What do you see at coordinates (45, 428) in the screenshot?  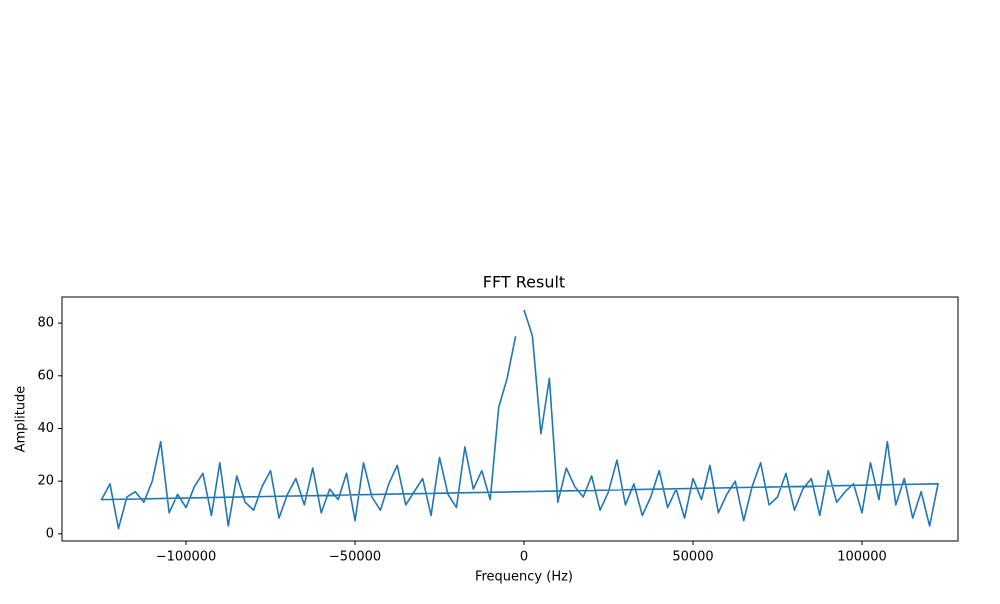 I see `y-tick-label: 40` at bounding box center [45, 428].